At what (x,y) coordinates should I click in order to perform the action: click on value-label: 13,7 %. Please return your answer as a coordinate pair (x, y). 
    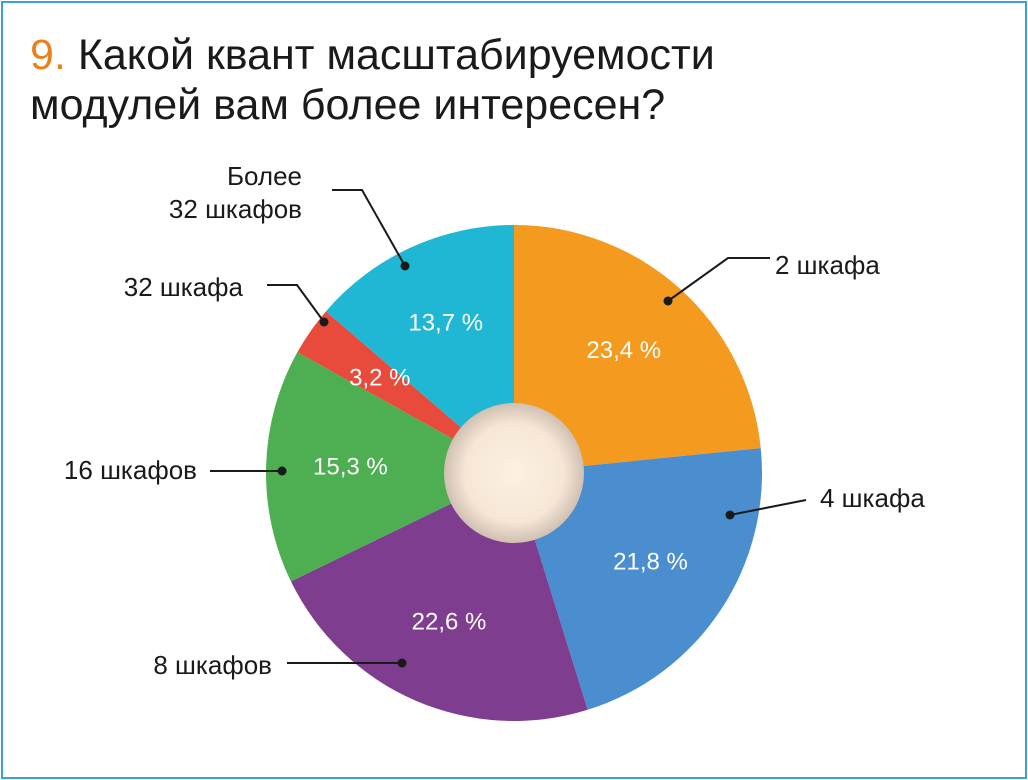
    Looking at the image, I should click on (445, 323).